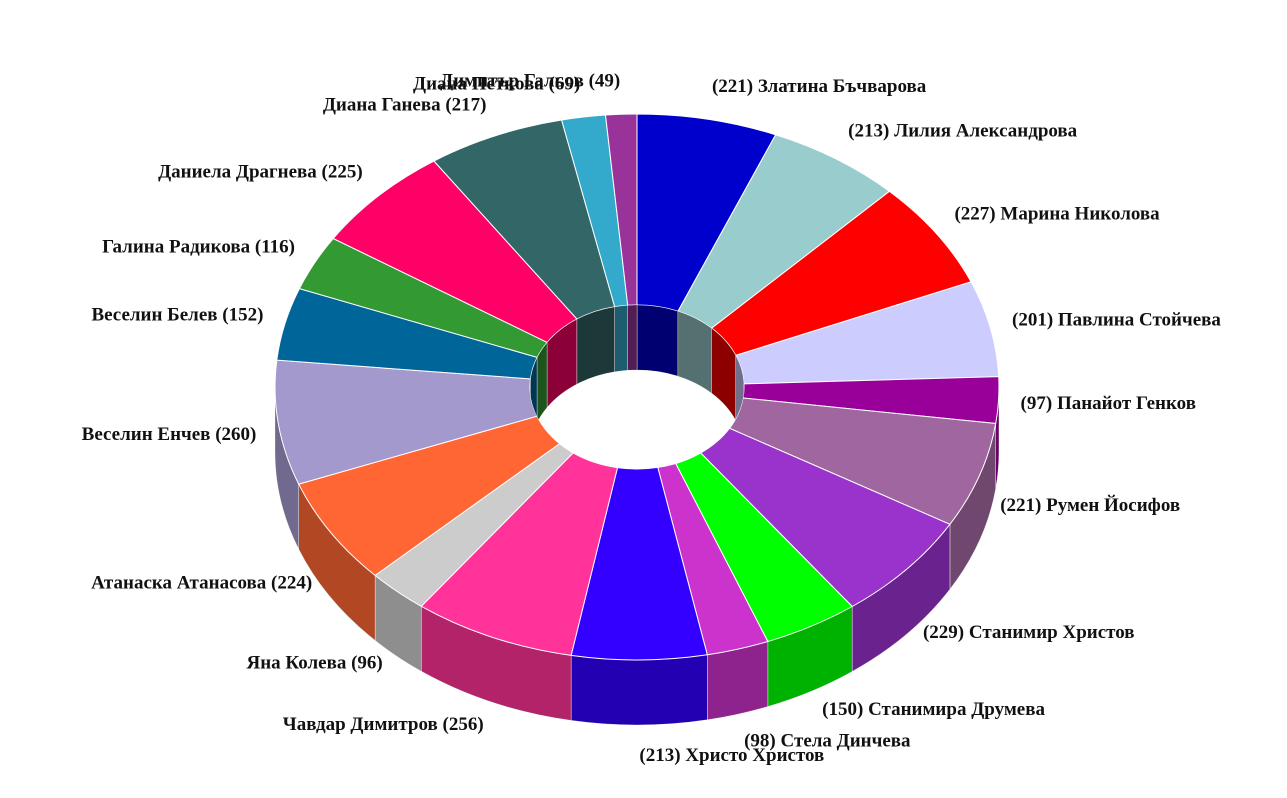 Image resolution: width=1287 pixels, height=798 pixels. Describe the element at coordinates (1080, 214) in the screenshot. I see `label-name: Марина Николова` at that location.